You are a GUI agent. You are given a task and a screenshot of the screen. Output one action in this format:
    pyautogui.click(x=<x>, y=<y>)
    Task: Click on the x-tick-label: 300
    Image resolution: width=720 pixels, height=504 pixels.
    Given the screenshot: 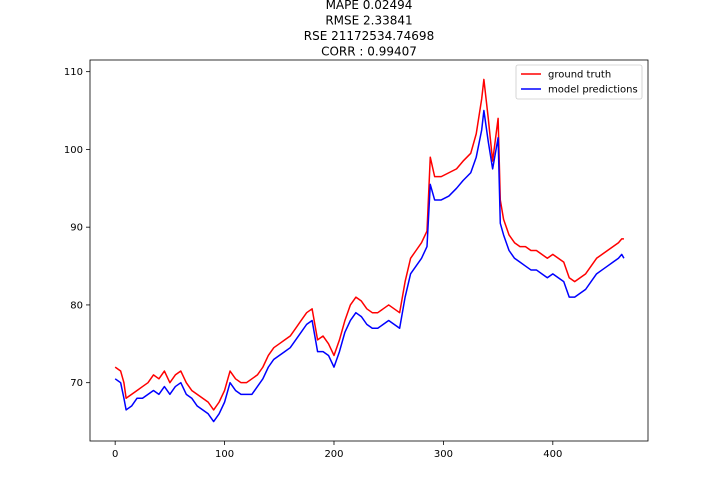 What is the action you would take?
    pyautogui.click(x=443, y=454)
    